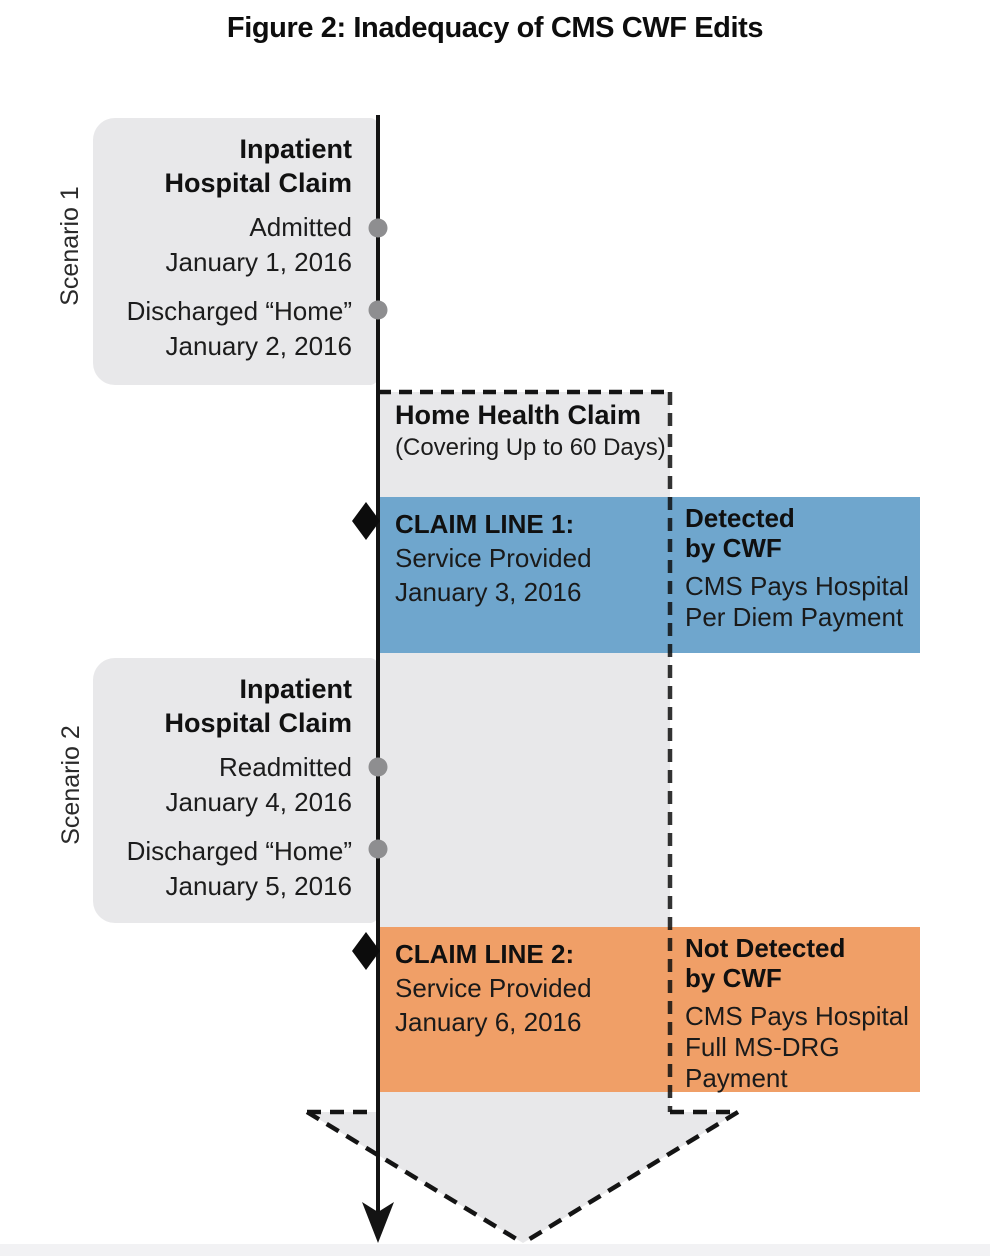 Image resolution: width=990 pixels, height=1256 pixels. I want to click on discharged-event-date: January 2, 2016, so click(258, 346).